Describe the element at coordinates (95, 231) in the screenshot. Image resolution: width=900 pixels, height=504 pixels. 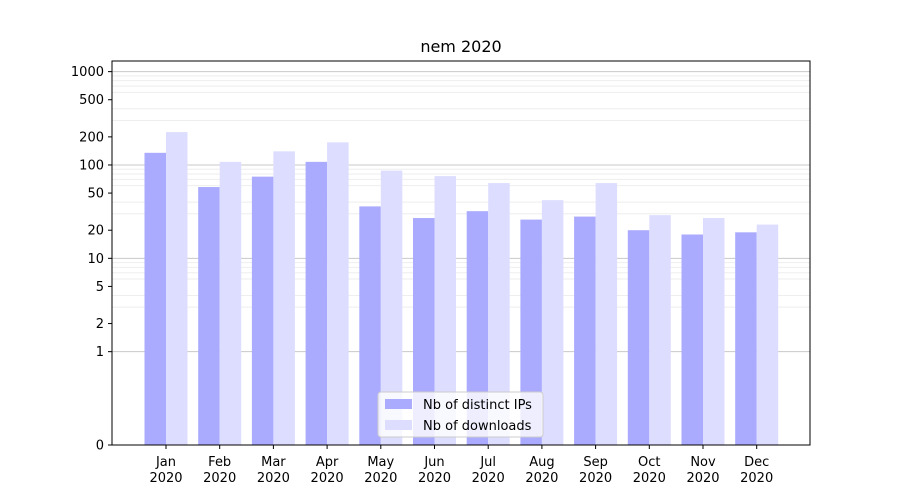
I see `y-tick-label: 20` at that location.